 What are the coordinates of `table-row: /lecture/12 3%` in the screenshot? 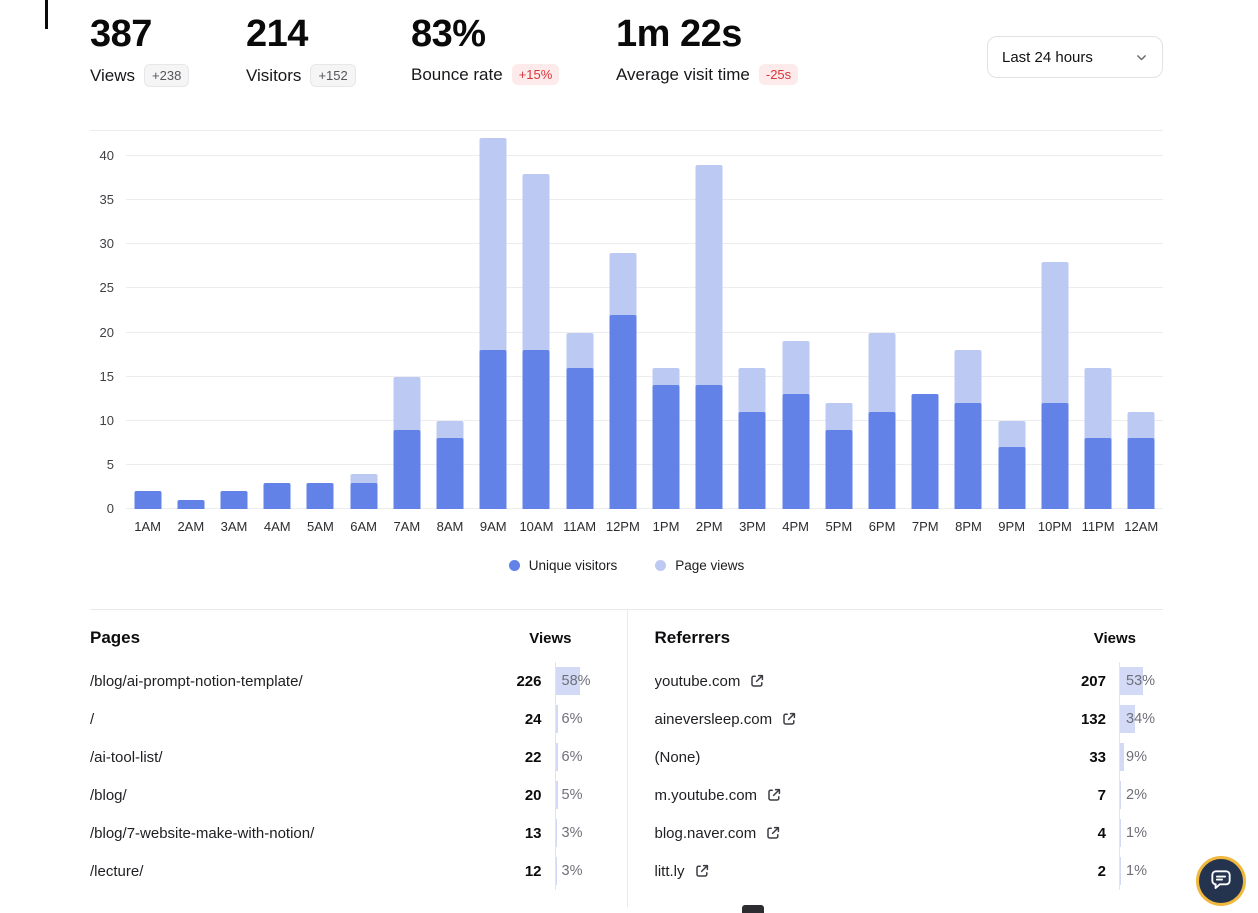 It's located at (344, 871).